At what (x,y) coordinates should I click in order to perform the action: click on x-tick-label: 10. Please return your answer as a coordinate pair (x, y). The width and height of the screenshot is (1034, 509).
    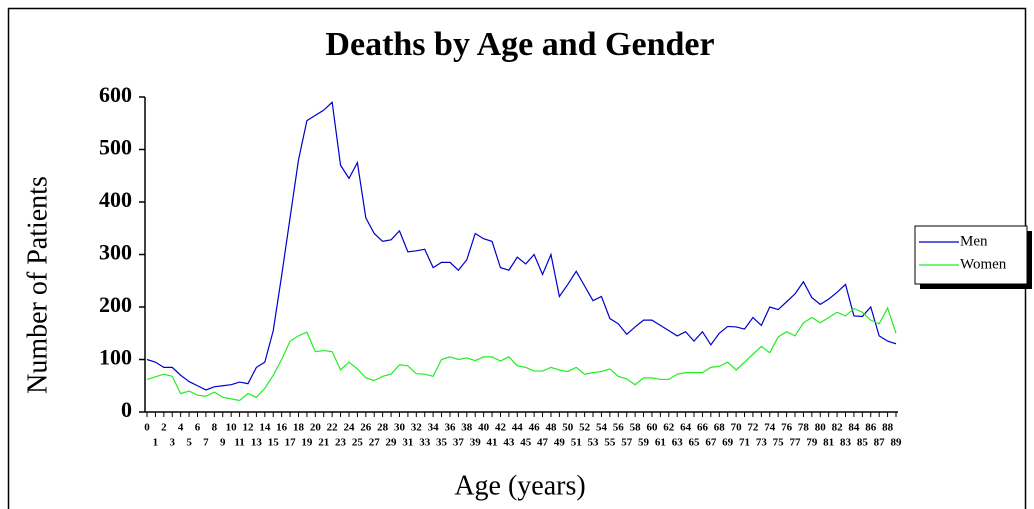
    Looking at the image, I should click on (232, 428).